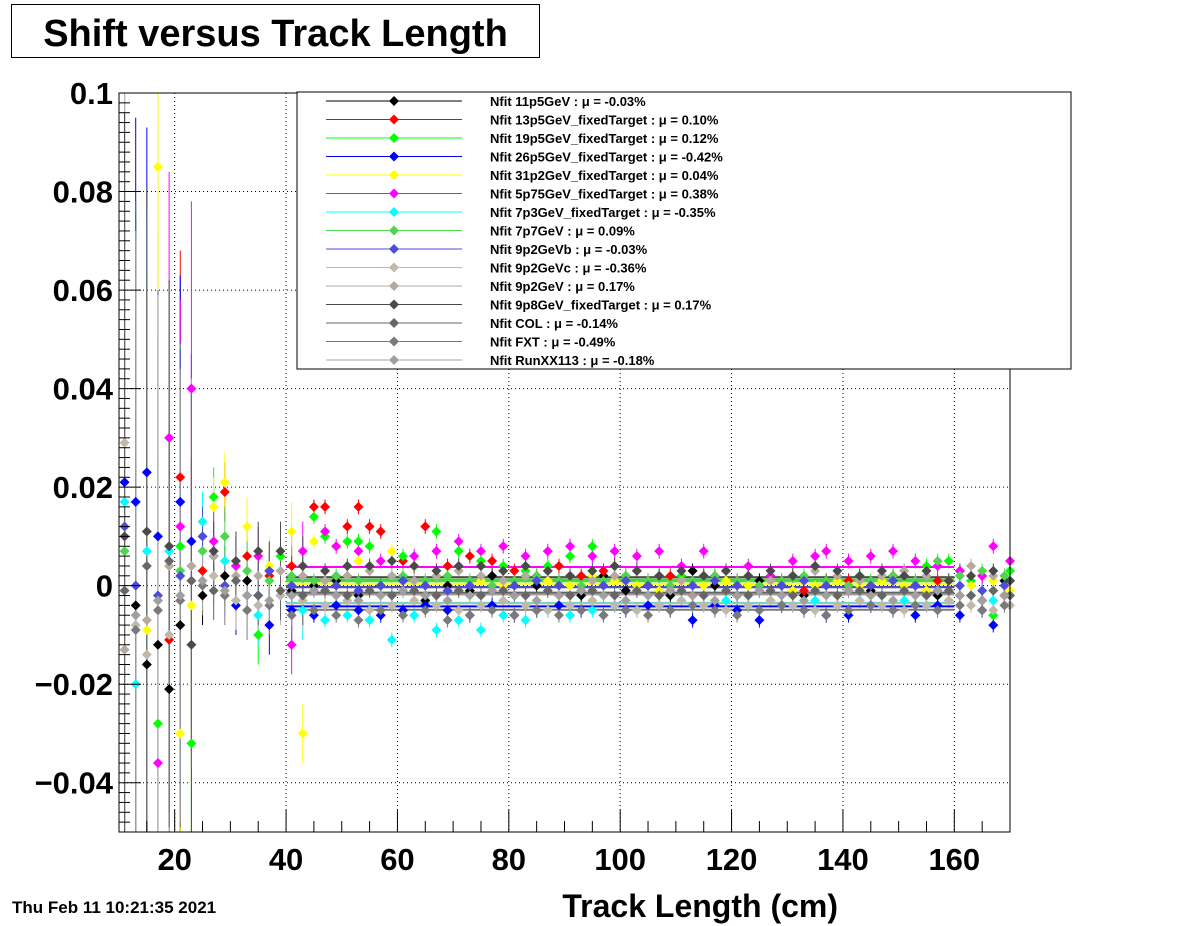  I want to click on legend-label: Nfit 26p5GeV_fixedTarget : μ = -0.42%, so click(606, 157).